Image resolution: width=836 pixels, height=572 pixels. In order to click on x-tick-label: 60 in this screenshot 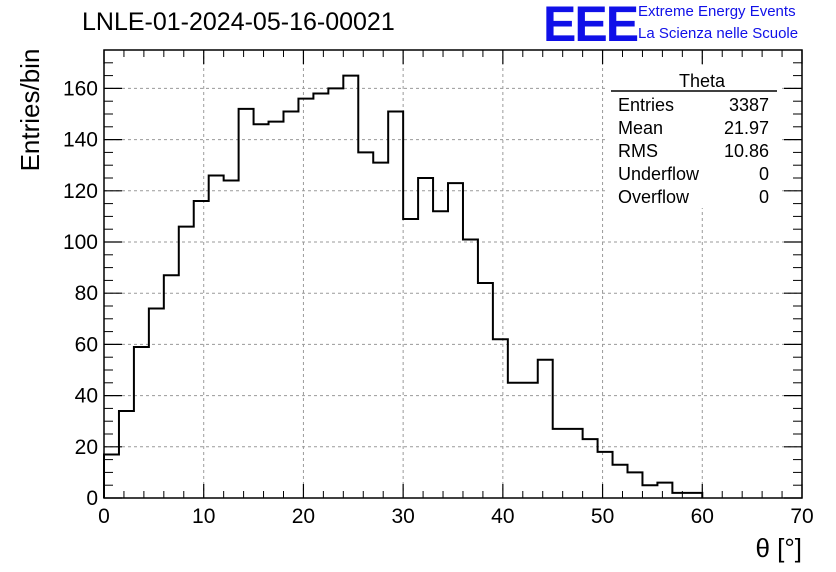, I will do `click(702, 516)`.